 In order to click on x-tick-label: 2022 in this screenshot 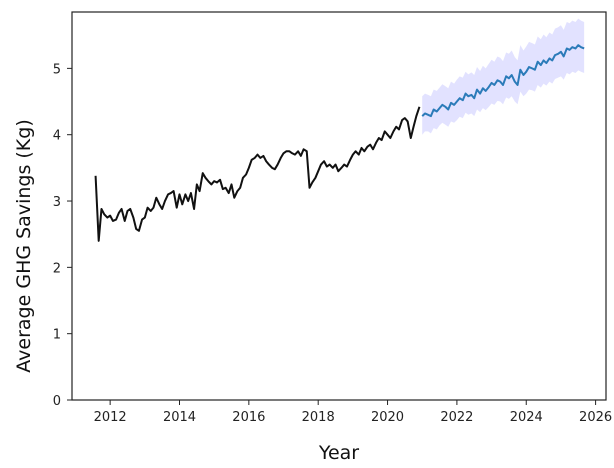, I will do `click(456, 417)`.